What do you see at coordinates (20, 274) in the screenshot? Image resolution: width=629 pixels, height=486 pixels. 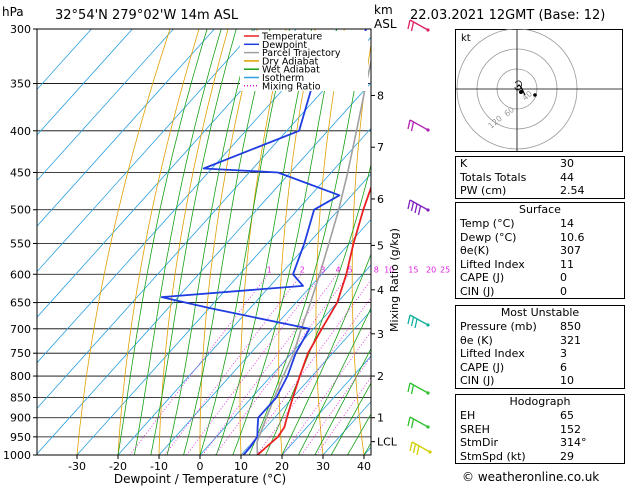 I see `pressure-tick-label: 600` at bounding box center [20, 274].